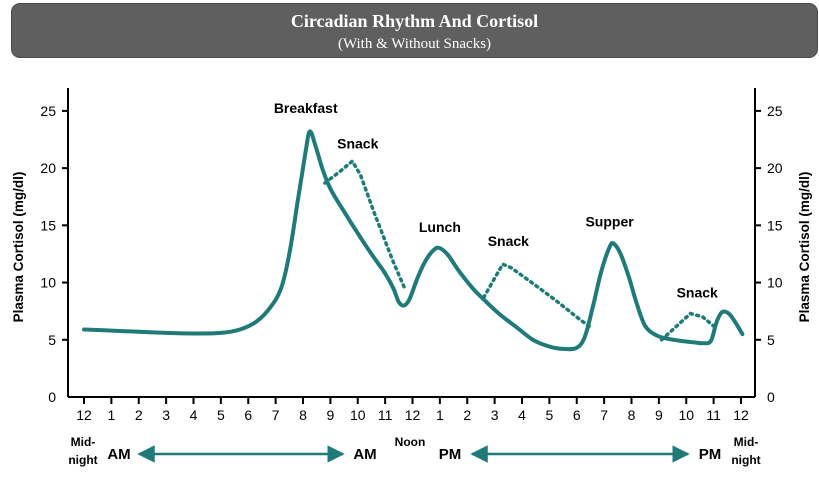 Image resolution: width=819 pixels, height=486 pixels. I want to click on y-tick-label-right-0: 0, so click(771, 397).